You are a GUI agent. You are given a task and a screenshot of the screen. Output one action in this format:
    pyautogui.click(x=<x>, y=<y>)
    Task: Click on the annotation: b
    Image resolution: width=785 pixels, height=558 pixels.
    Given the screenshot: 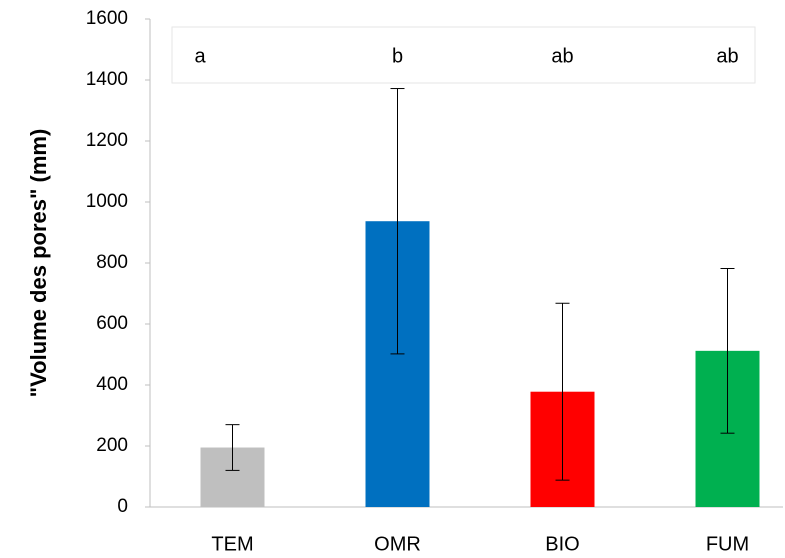 What is the action you would take?
    pyautogui.click(x=397, y=56)
    